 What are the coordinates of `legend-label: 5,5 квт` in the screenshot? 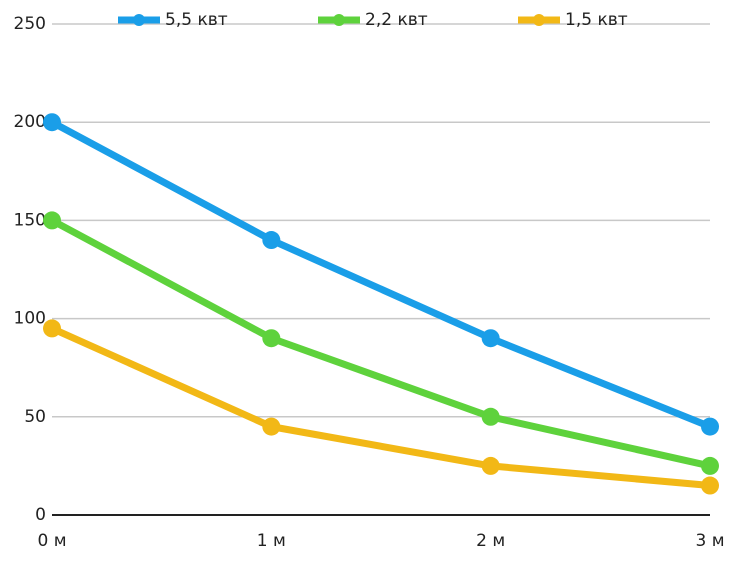 It's located at (196, 20).